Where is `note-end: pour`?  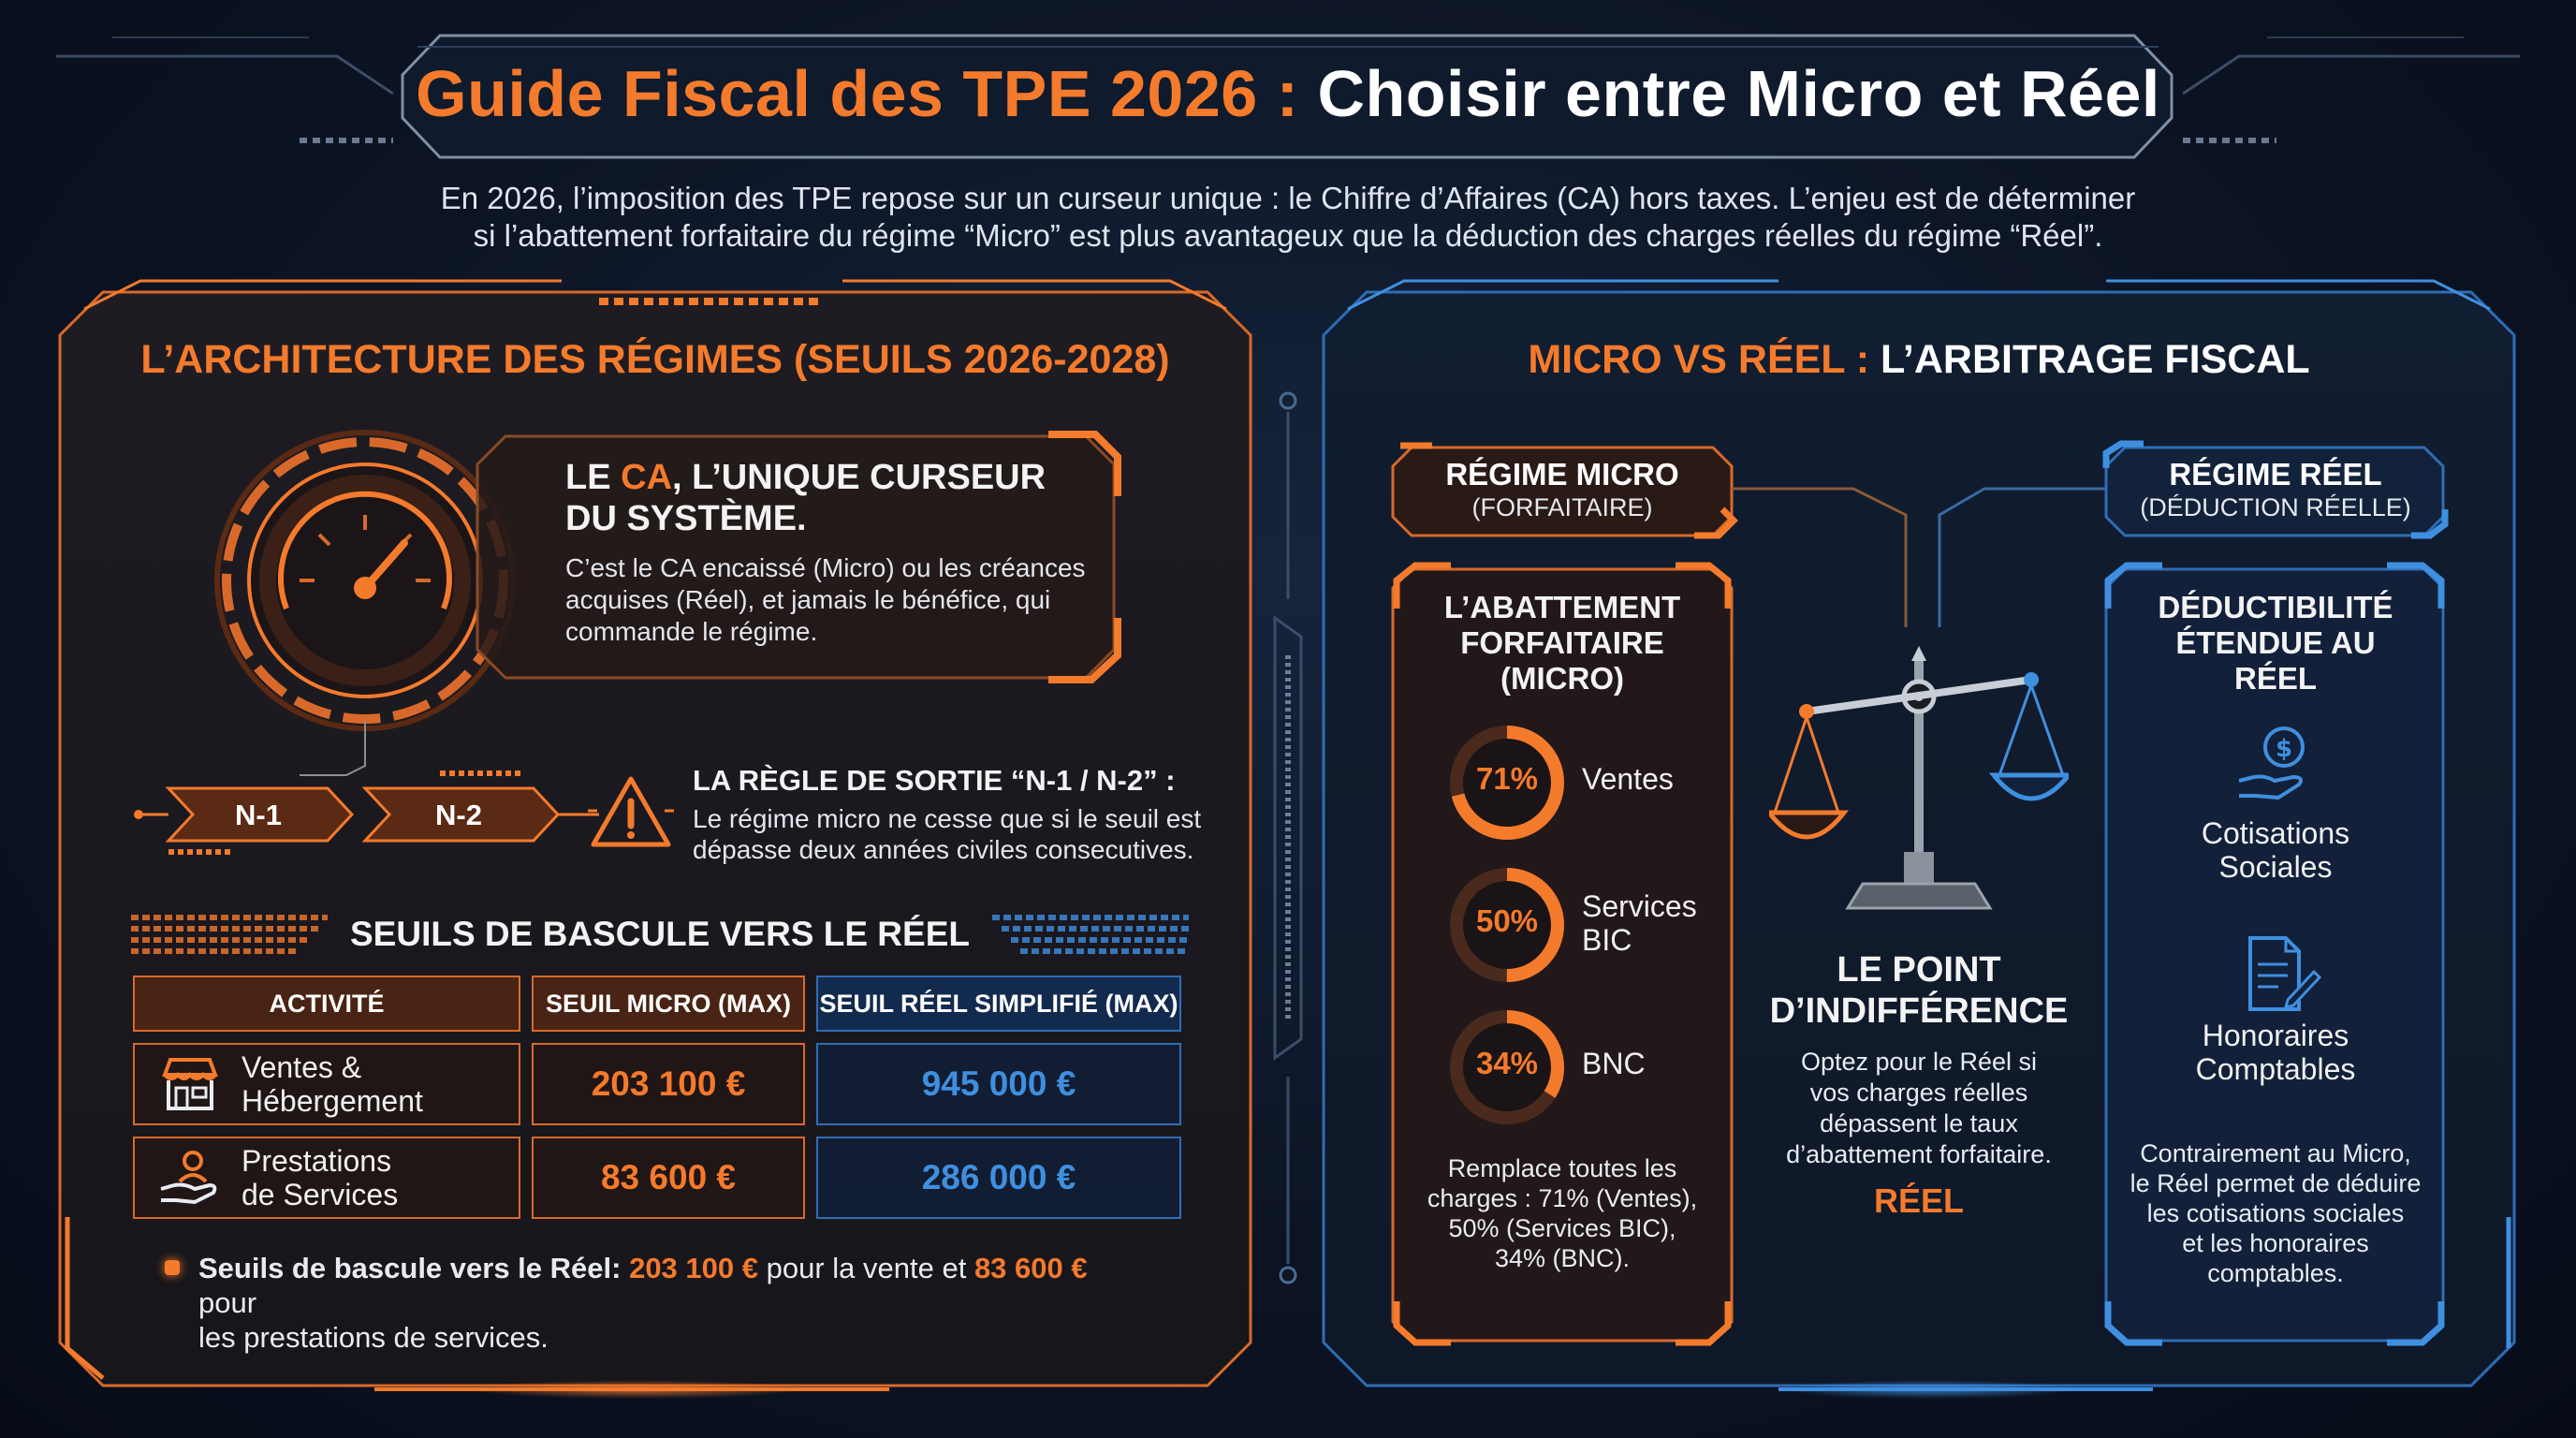
note-end: pour is located at coordinates (227, 1302).